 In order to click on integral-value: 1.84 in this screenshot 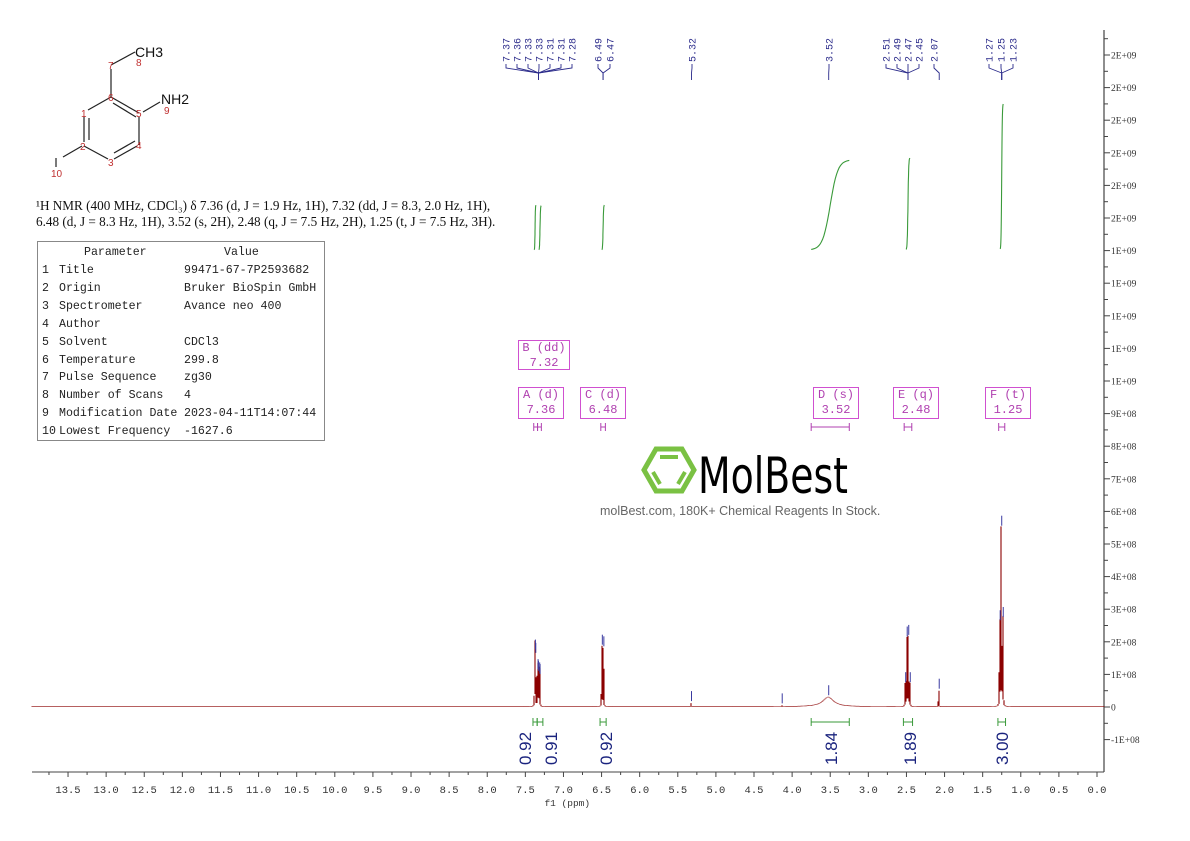, I will do `click(831, 748)`.